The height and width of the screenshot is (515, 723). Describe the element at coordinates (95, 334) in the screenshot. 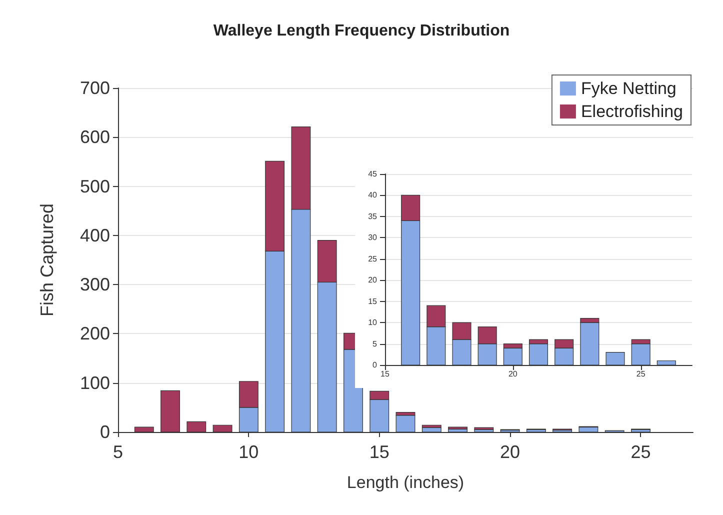

I see `y-tick-label: 200` at that location.